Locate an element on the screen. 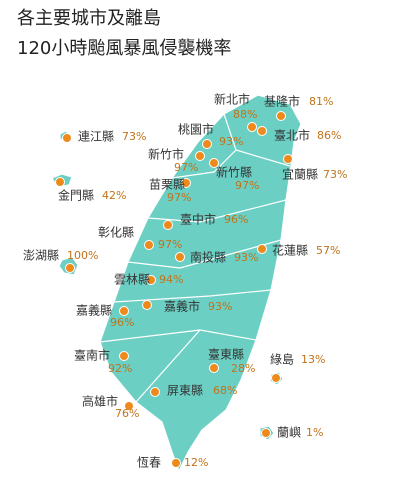 The height and width of the screenshot is (500, 400). place-name: 桃園市 is located at coordinates (196, 129).